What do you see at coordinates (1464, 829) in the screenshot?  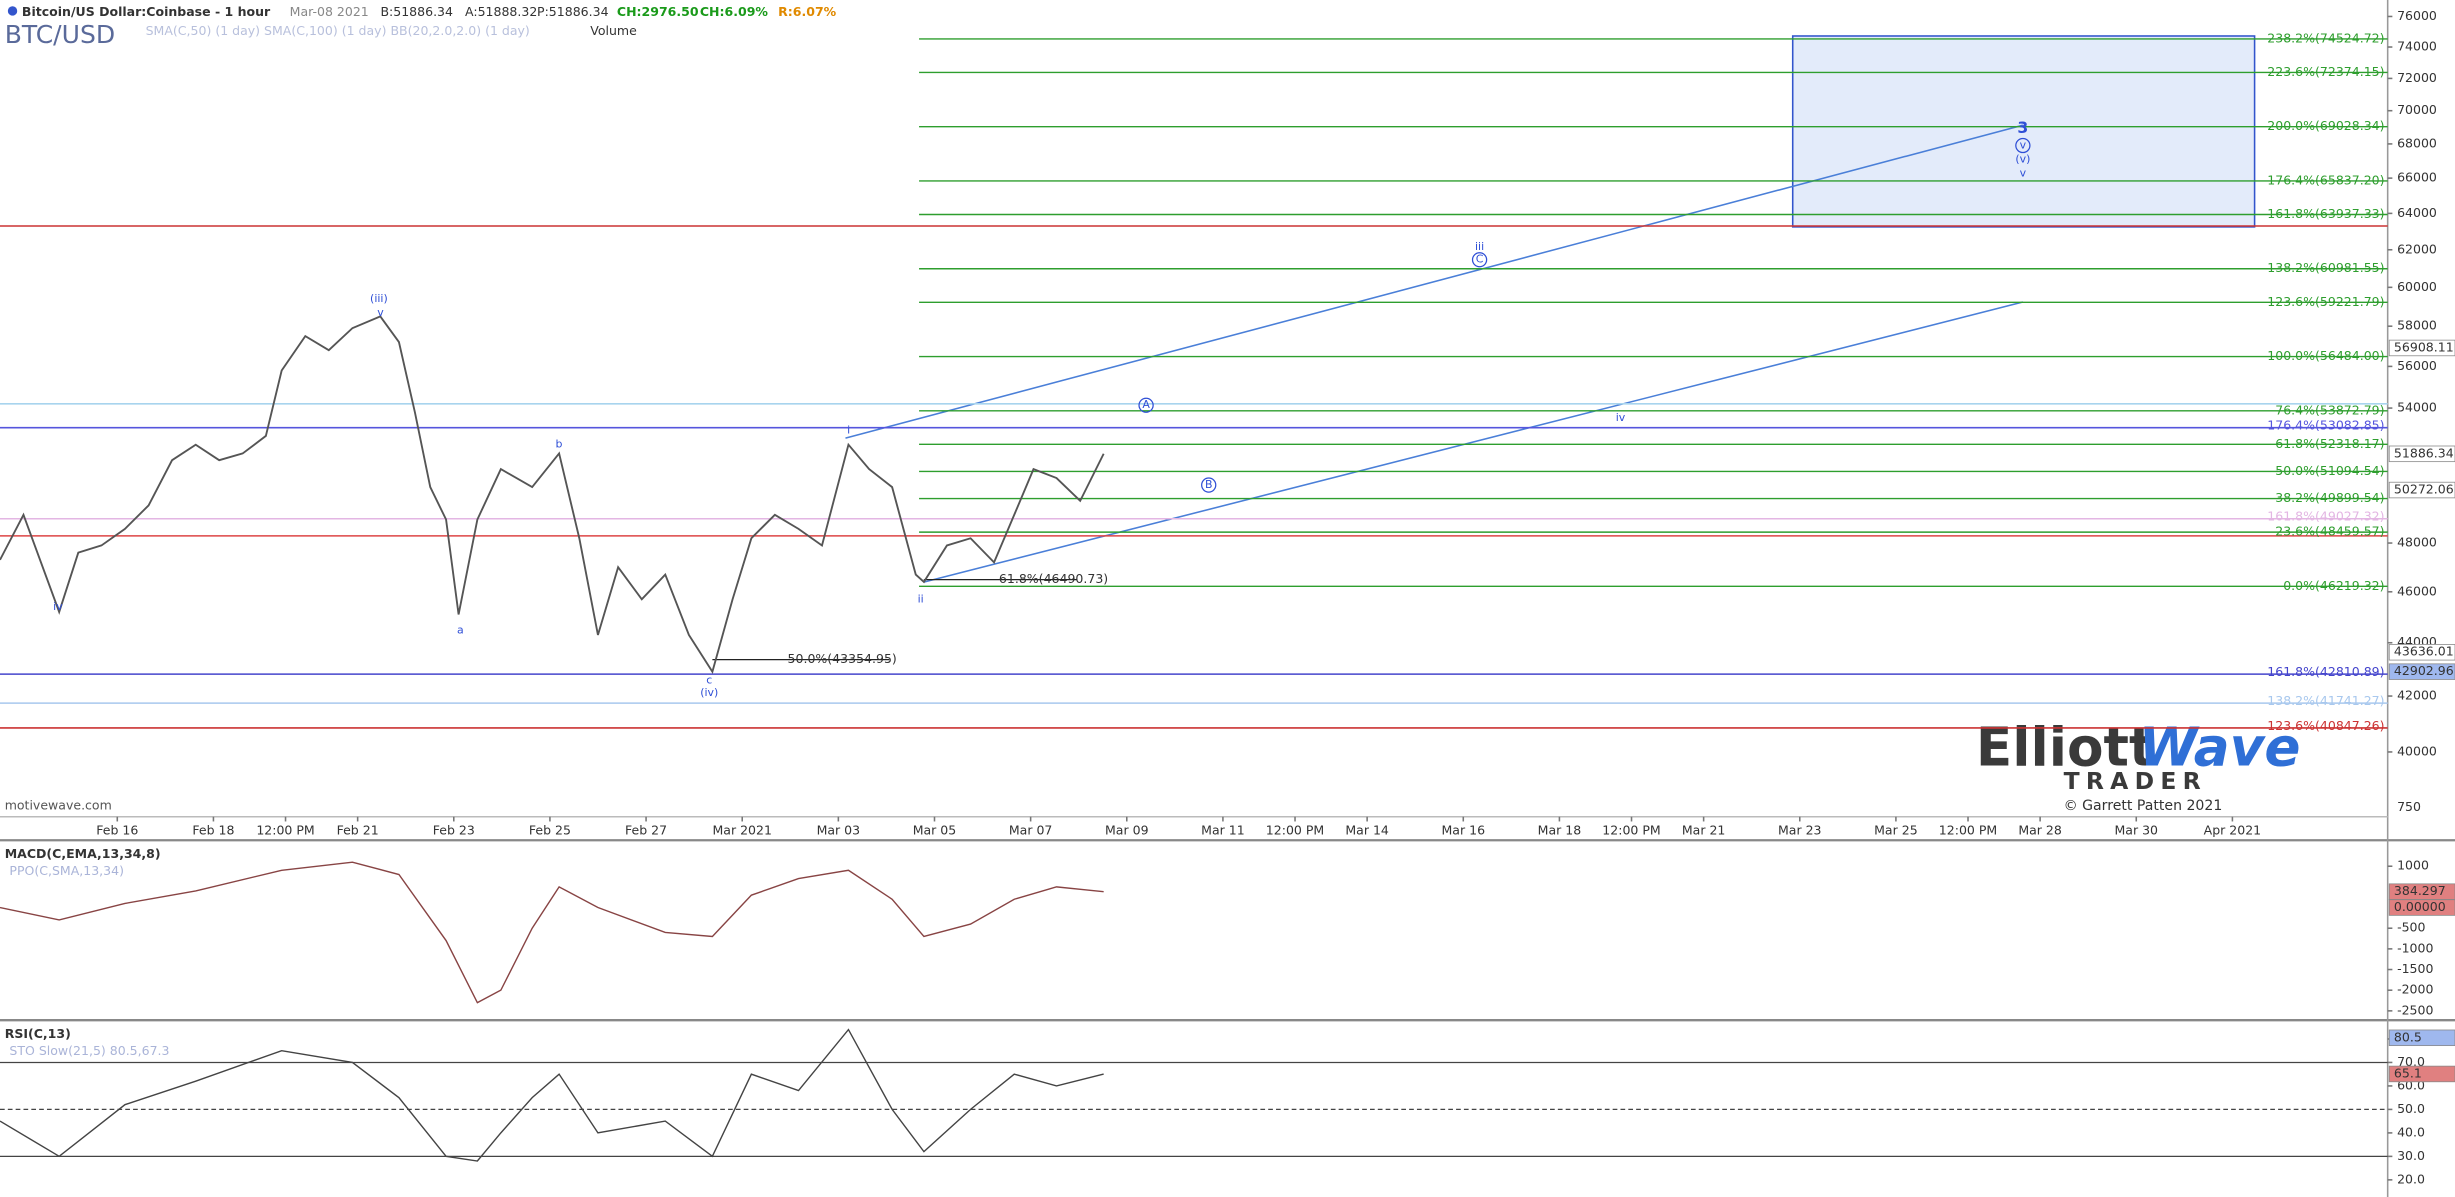 I see `x-tick-label: Mar 16` at bounding box center [1464, 829].